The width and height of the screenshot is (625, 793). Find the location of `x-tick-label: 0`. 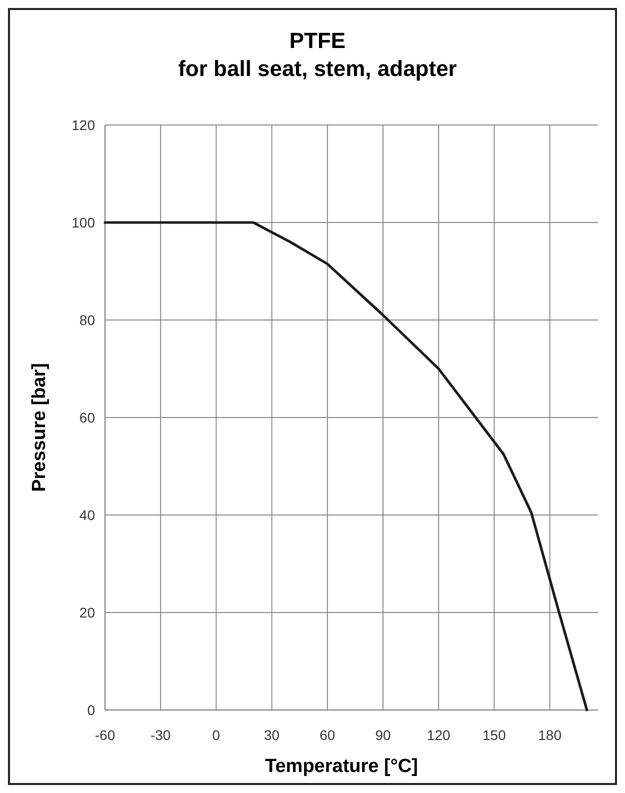

x-tick-label: 0 is located at coordinates (216, 735).